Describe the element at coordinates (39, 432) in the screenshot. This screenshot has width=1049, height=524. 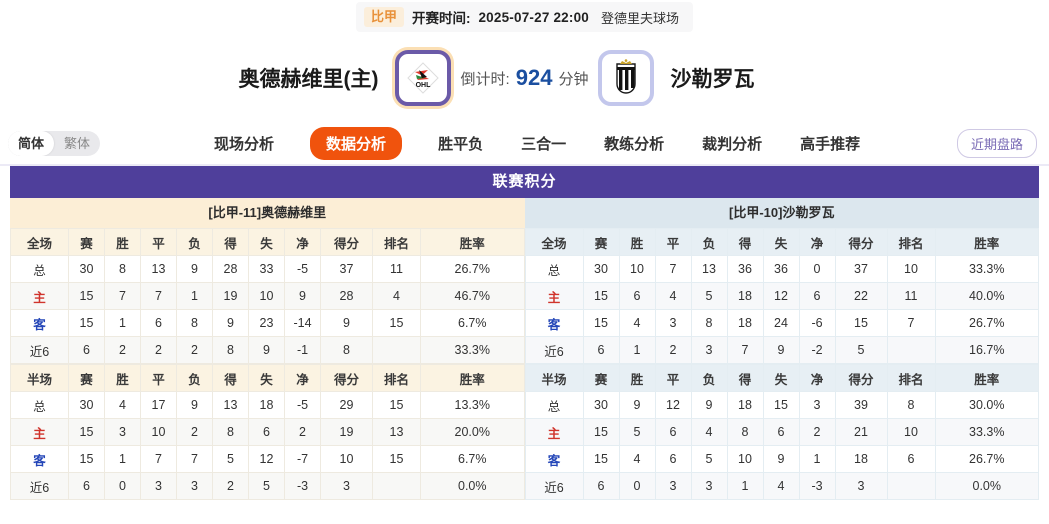
I see `row-label: 主` at that location.